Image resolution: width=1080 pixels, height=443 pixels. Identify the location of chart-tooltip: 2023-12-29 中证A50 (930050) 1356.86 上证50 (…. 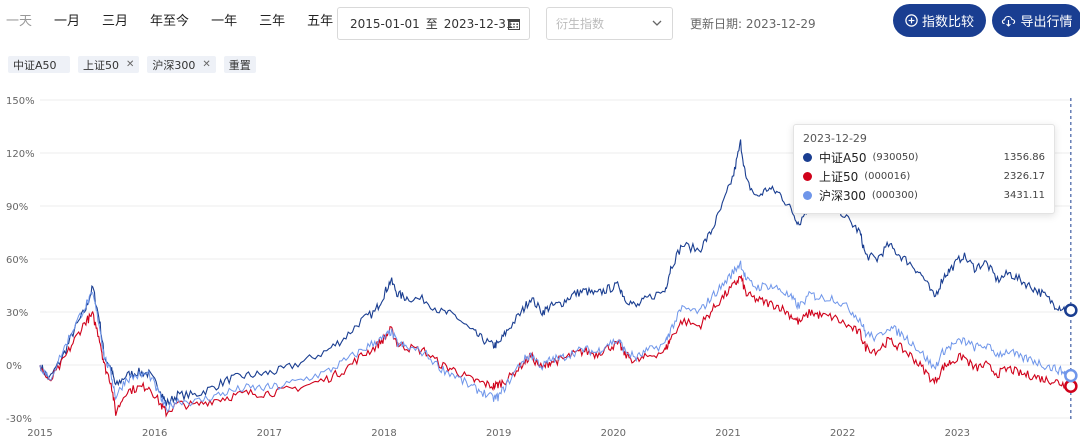
(924, 169).